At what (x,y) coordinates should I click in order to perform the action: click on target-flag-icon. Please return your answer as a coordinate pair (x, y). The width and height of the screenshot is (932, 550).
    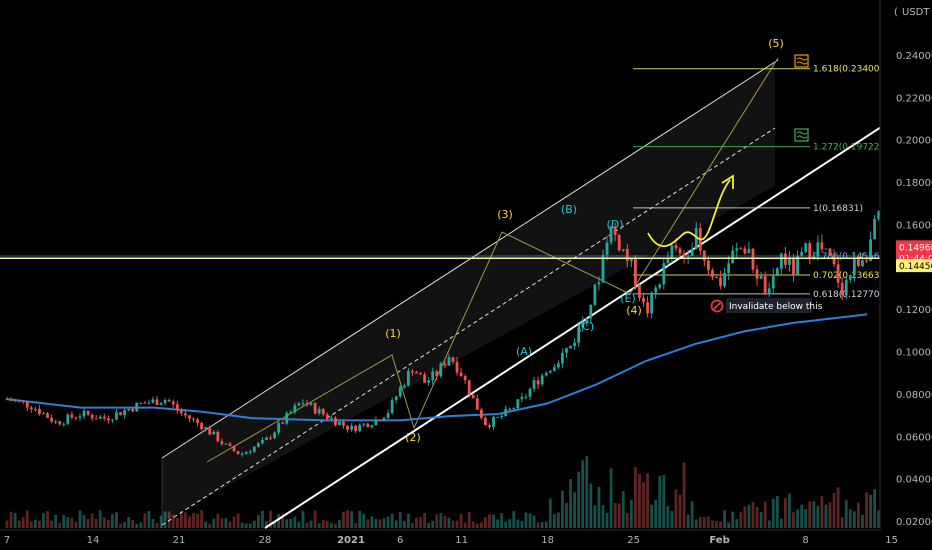
    Looking at the image, I should click on (801, 135).